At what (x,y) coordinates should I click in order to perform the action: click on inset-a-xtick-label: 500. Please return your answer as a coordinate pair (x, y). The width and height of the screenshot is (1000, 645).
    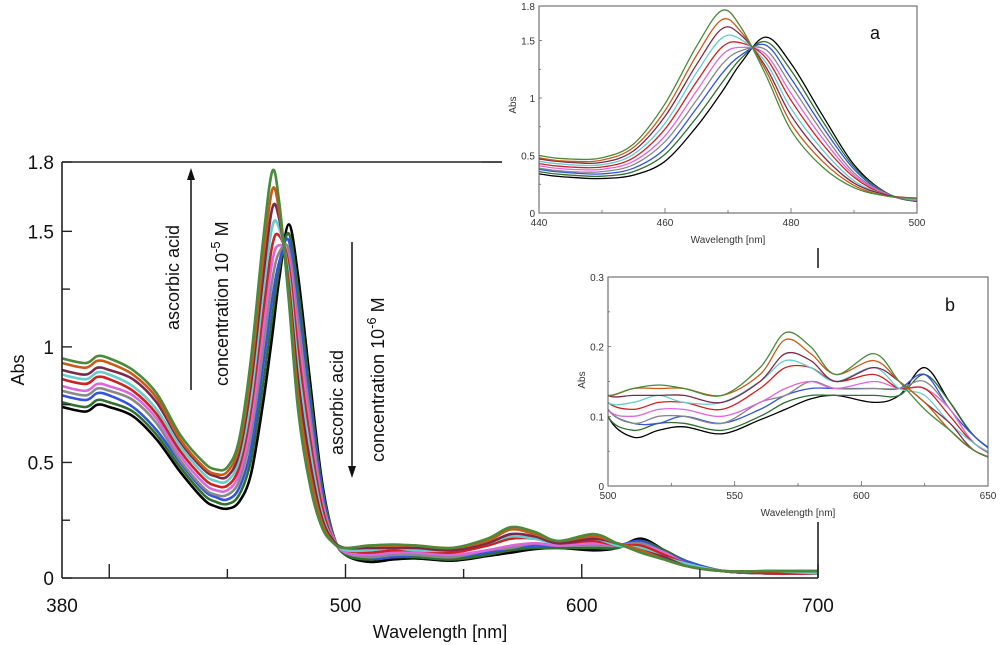
    Looking at the image, I should click on (917, 223).